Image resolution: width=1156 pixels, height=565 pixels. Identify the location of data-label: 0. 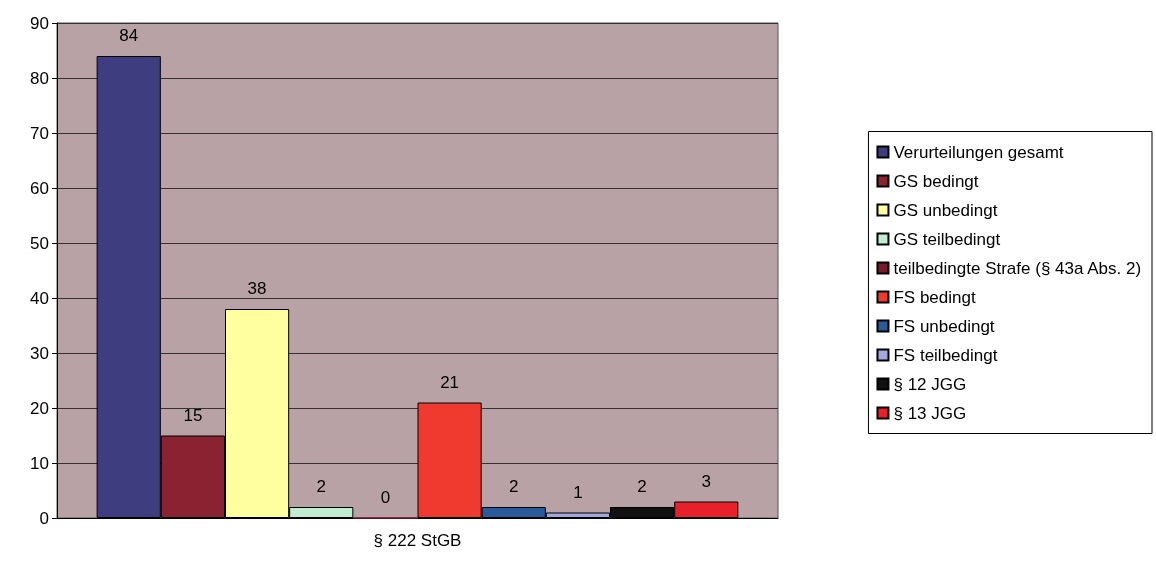
(385, 497).